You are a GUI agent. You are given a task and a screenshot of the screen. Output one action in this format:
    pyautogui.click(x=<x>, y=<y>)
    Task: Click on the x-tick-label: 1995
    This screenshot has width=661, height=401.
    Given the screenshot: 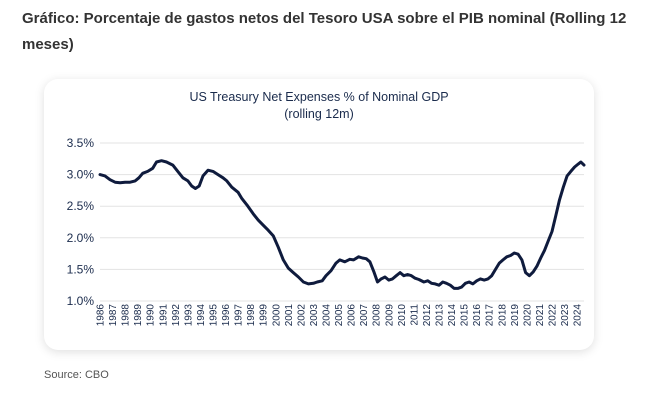 What is the action you would take?
    pyautogui.click(x=213, y=315)
    